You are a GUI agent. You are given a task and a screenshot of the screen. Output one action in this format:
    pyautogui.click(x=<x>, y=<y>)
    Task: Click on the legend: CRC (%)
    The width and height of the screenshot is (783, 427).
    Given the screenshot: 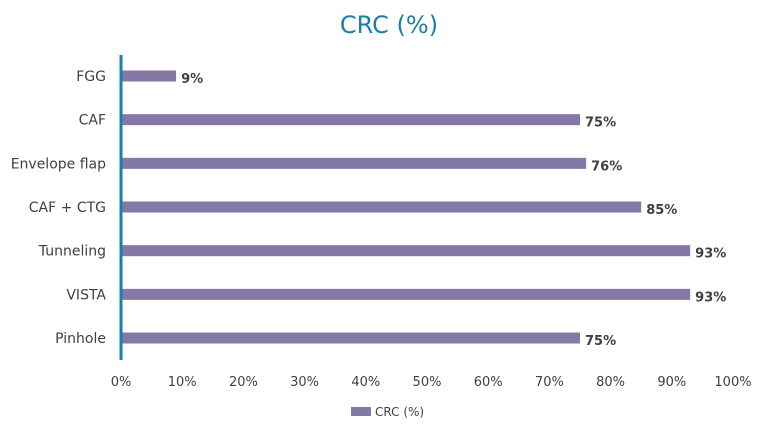 What is the action you would take?
    pyautogui.click(x=387, y=412)
    